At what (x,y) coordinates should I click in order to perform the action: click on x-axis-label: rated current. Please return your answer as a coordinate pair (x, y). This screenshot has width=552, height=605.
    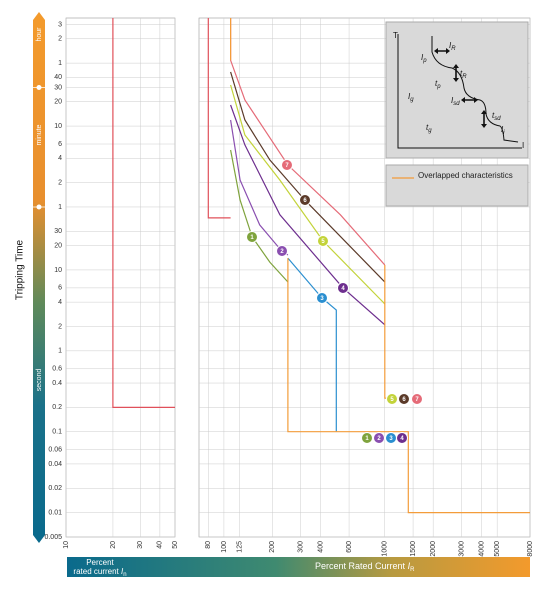
    Looking at the image, I should click on (96, 571).